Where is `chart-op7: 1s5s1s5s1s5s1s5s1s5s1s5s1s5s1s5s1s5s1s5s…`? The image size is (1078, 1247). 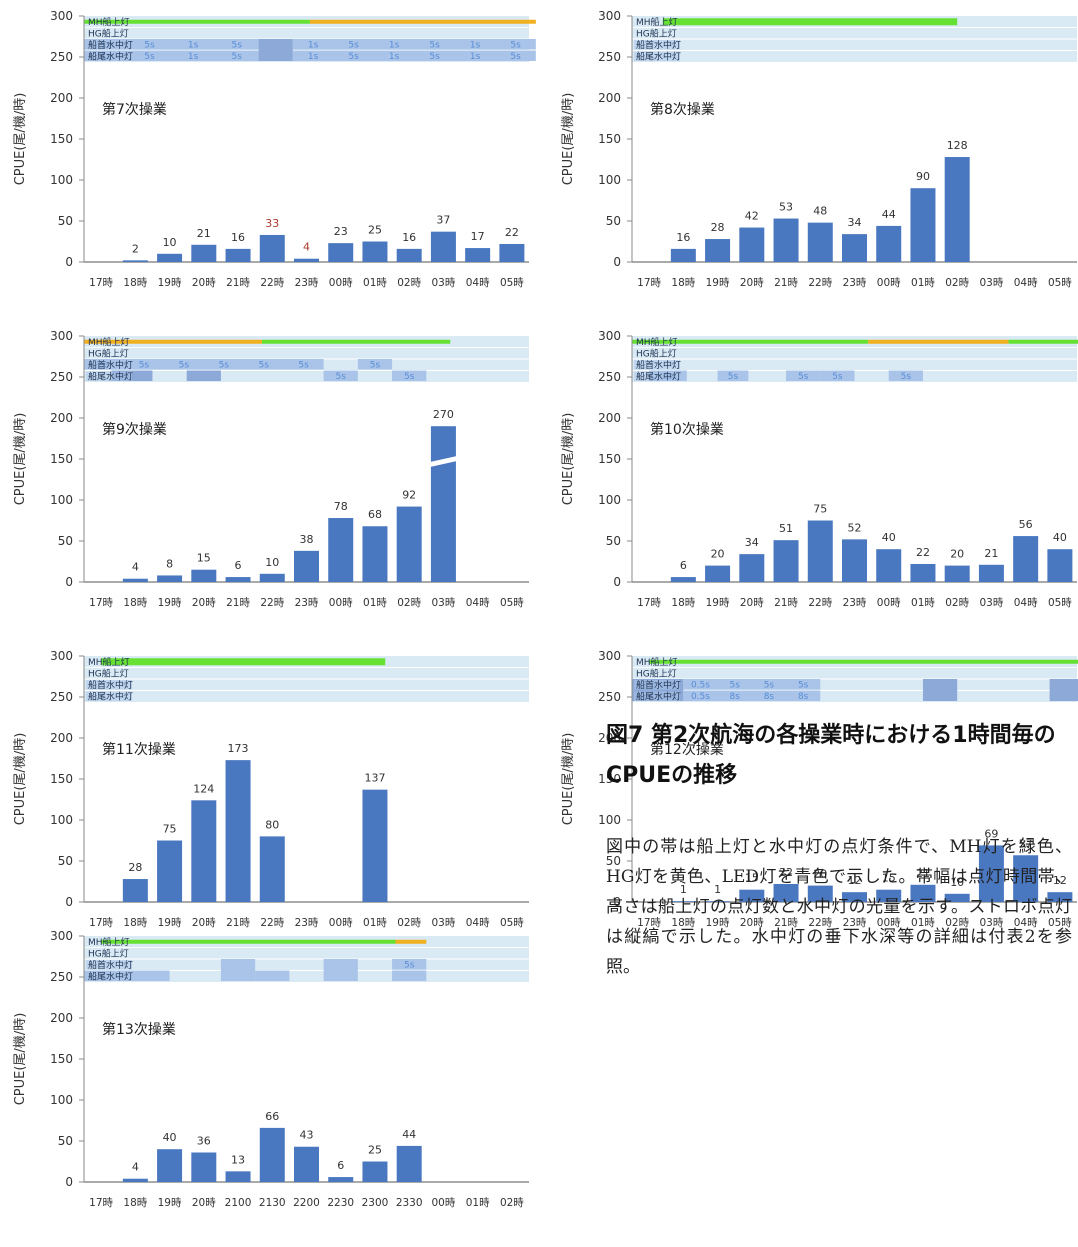 chart-op7: 1s5s1s5s1s5s1s5s1s5s1s5s1s5s1s5s1s5s1s5s… is located at coordinates (270, 162).